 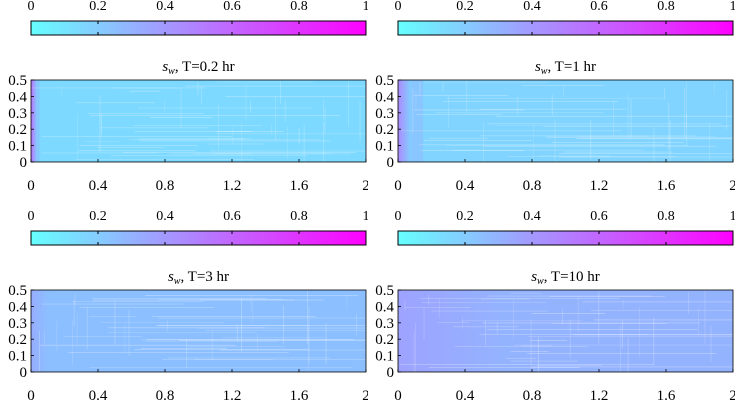 I want to click on chart-title: sw, T=1 hr, so click(x=565, y=68).